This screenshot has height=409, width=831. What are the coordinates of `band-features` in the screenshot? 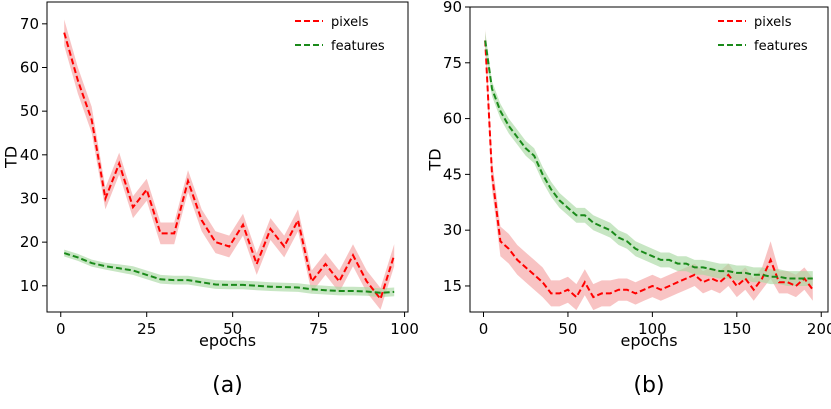 It's located at (229, 273).